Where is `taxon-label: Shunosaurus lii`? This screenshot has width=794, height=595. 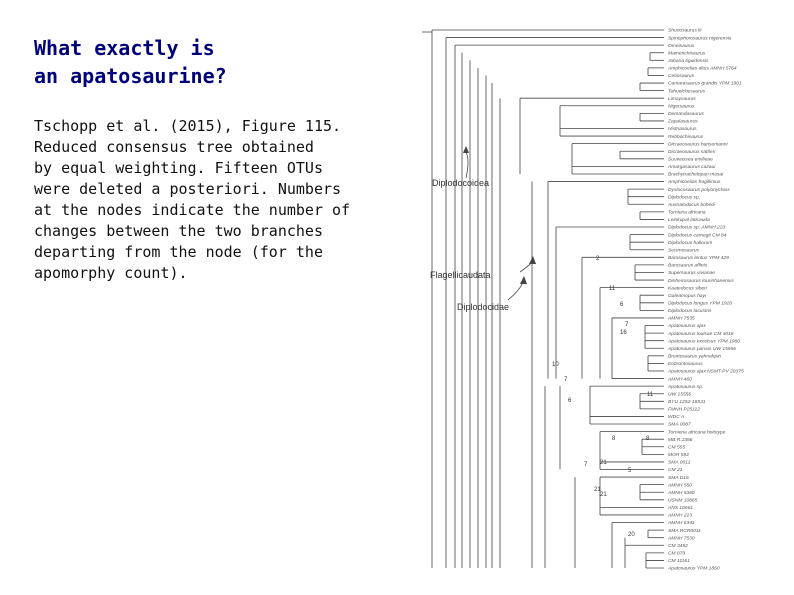
taxon-label: Shunosaurus lii is located at coordinates (685, 31).